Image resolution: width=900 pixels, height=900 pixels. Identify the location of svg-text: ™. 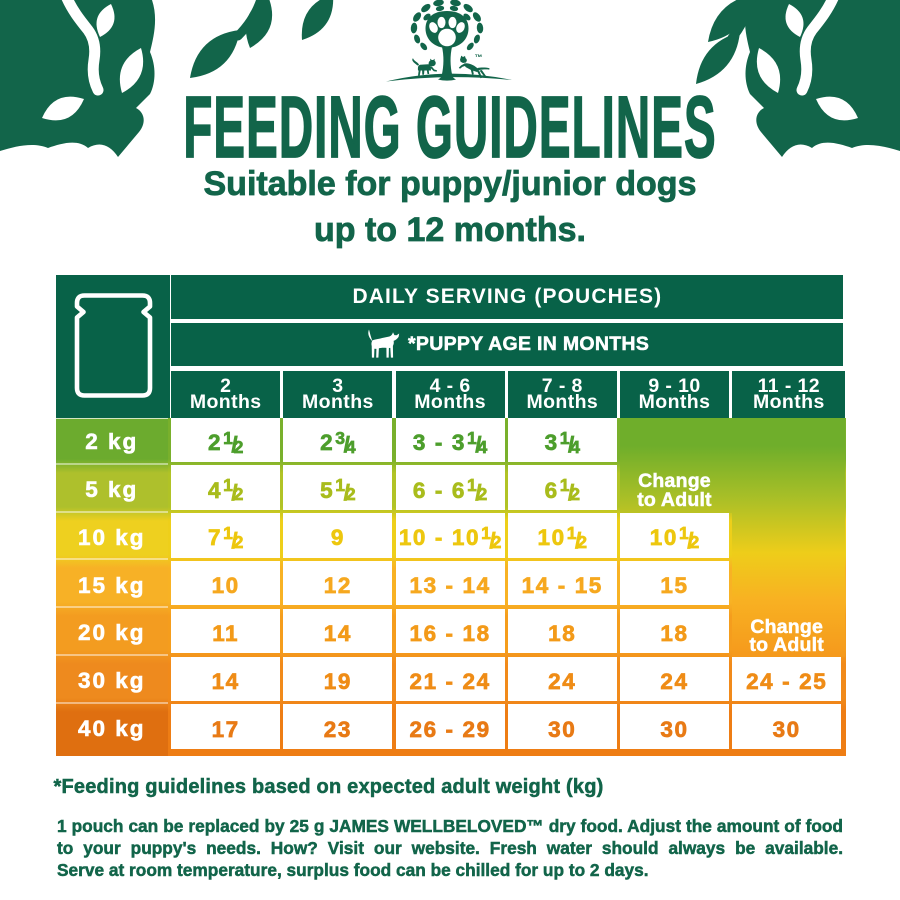
(479, 57).